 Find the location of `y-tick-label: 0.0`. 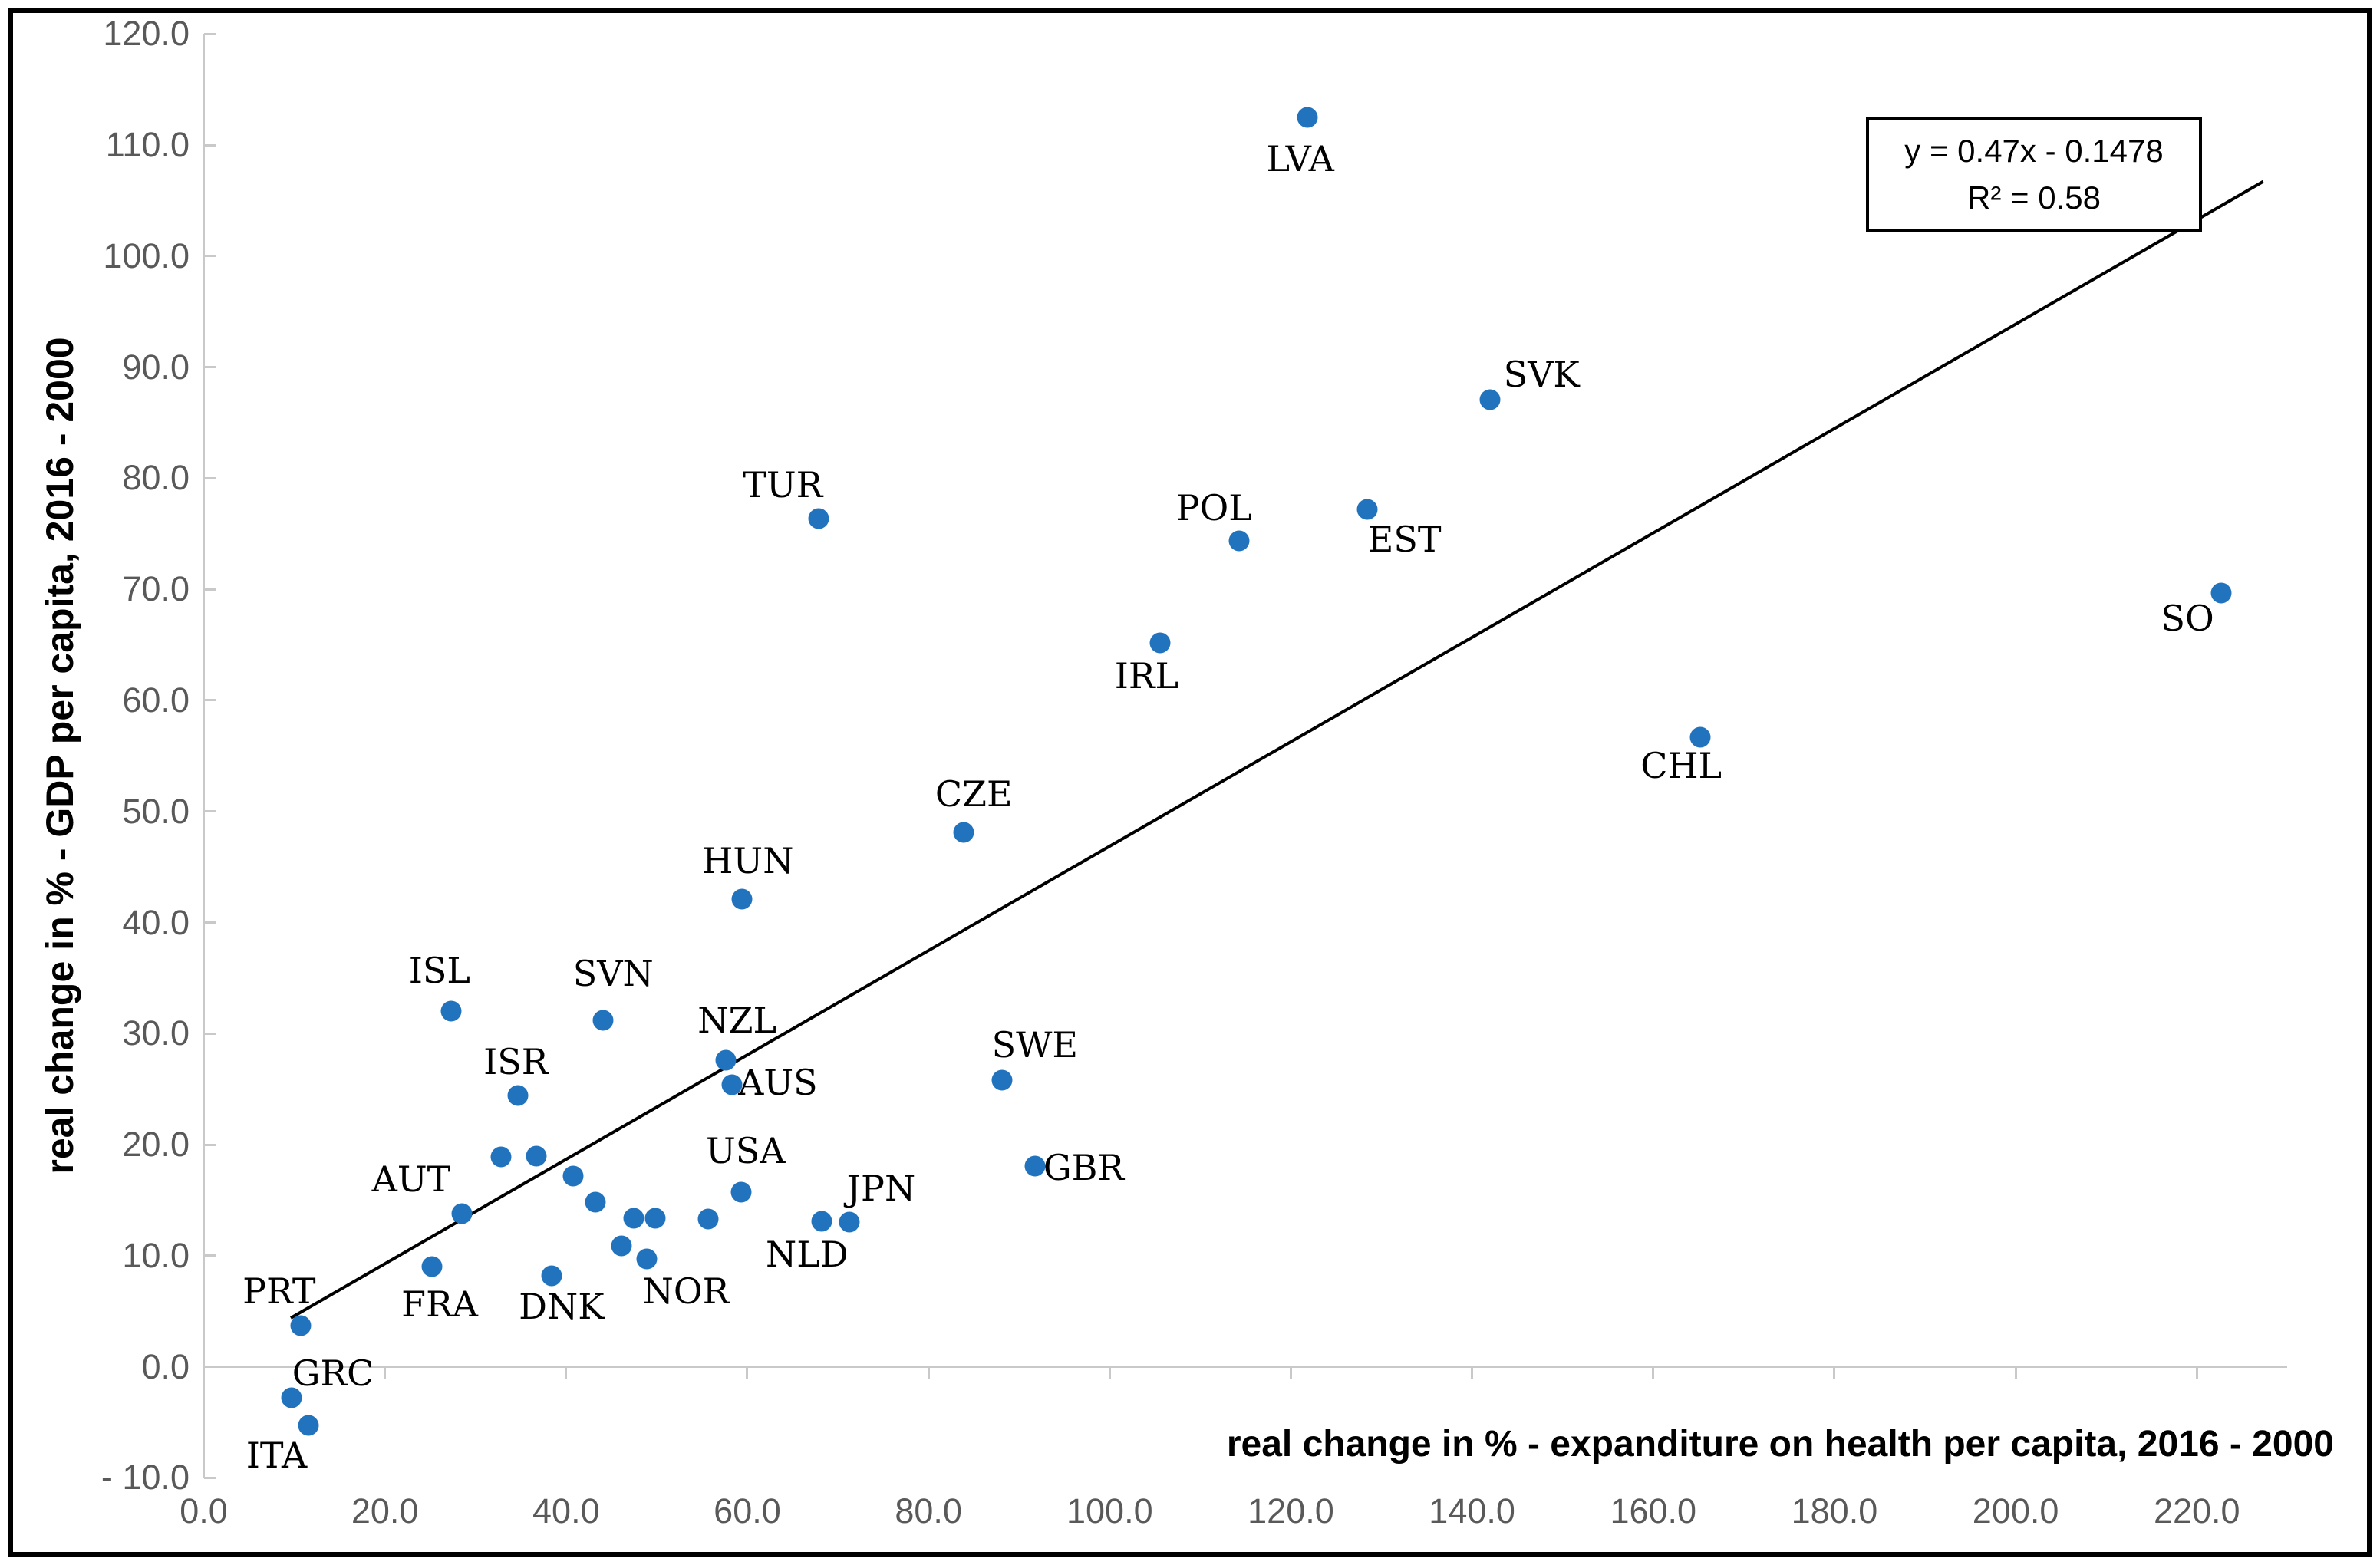

y-tick-label: 0.0 is located at coordinates (165, 1366).